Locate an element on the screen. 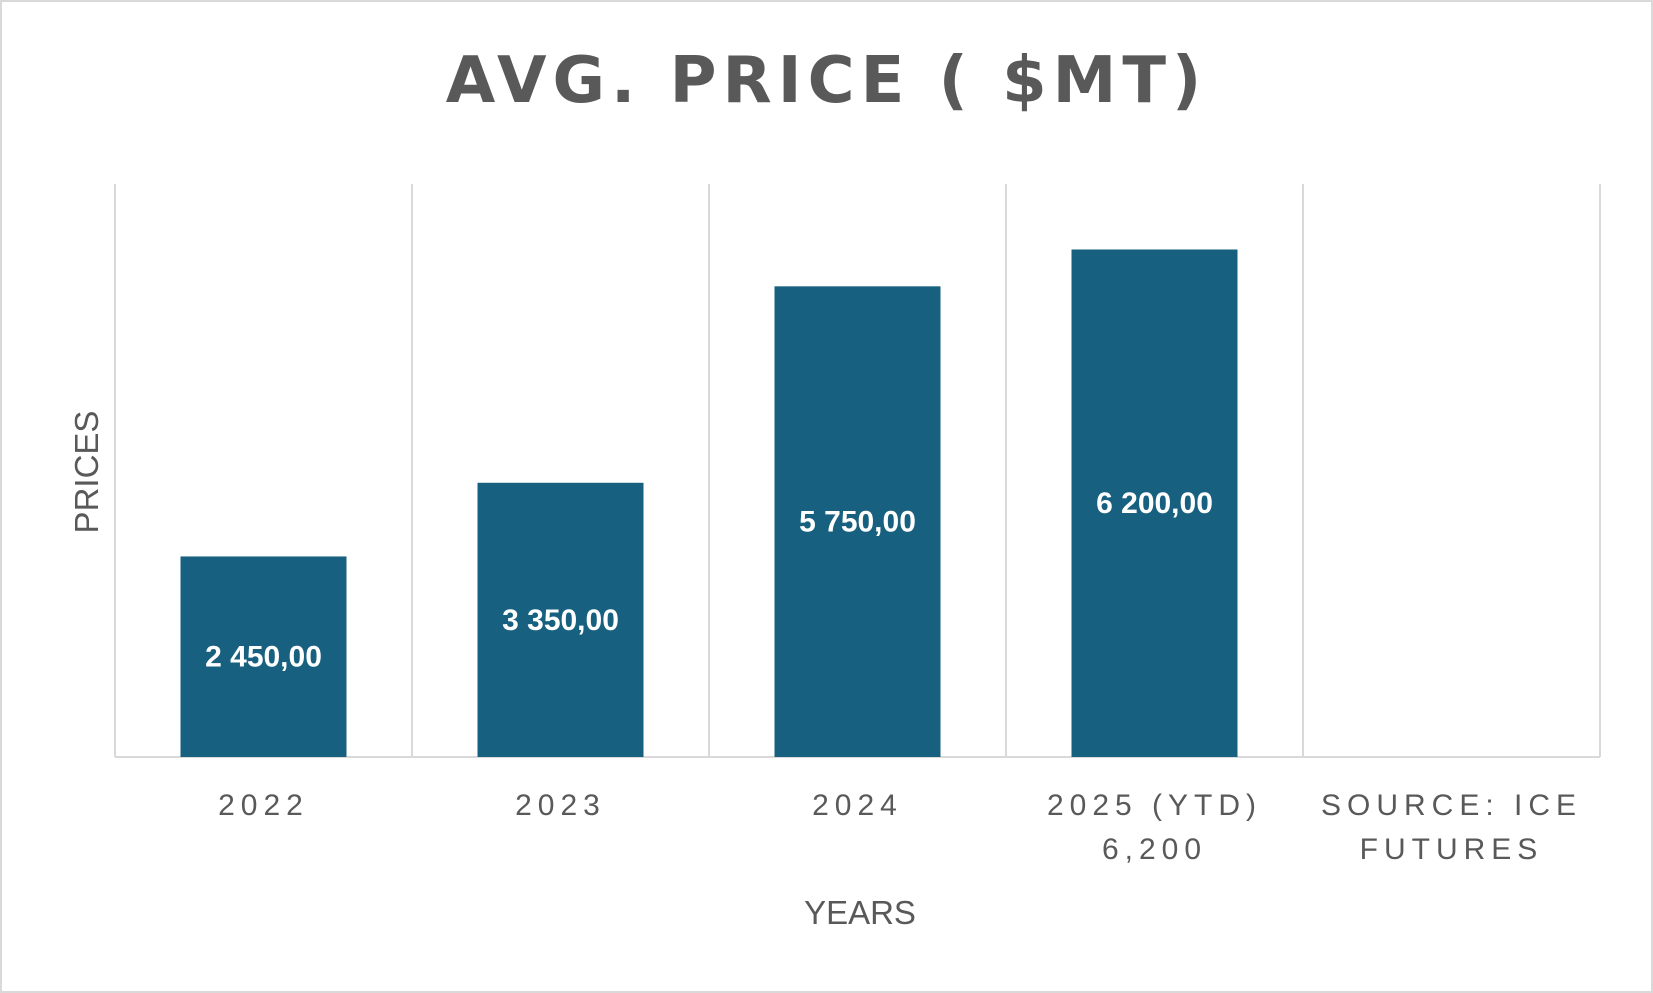 The image size is (1653, 993). x-tick-label: 6,200 is located at coordinates (1154, 849).